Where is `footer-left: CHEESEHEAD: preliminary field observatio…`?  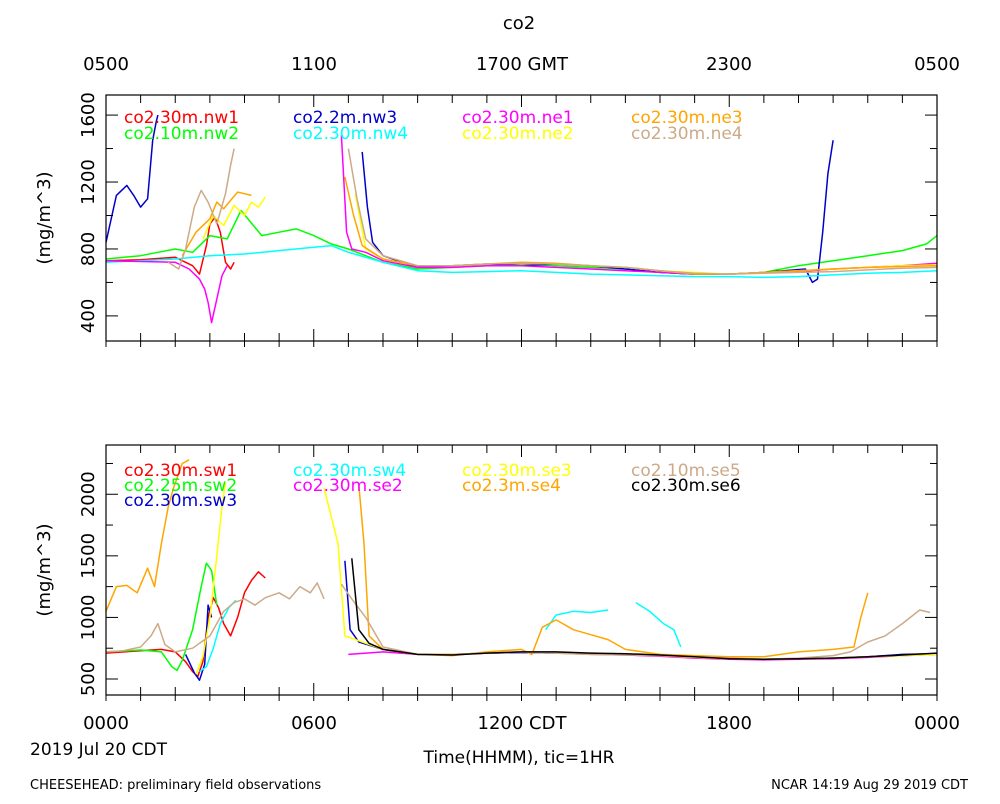 footer-left: CHEESEHEAD: preliminary field observatio… is located at coordinates (175, 785).